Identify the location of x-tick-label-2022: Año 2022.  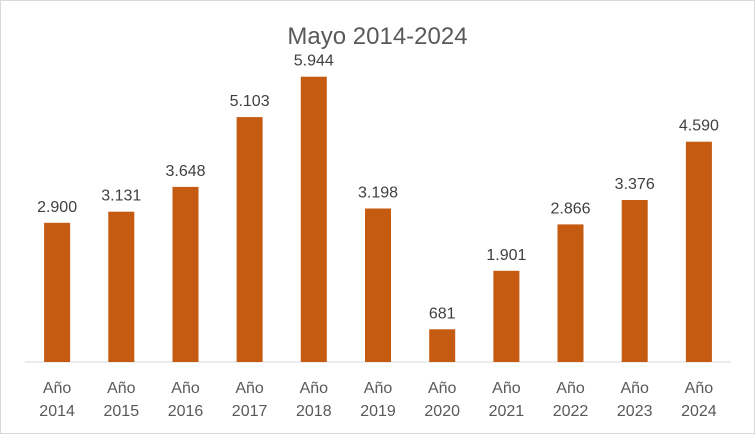
(571, 400).